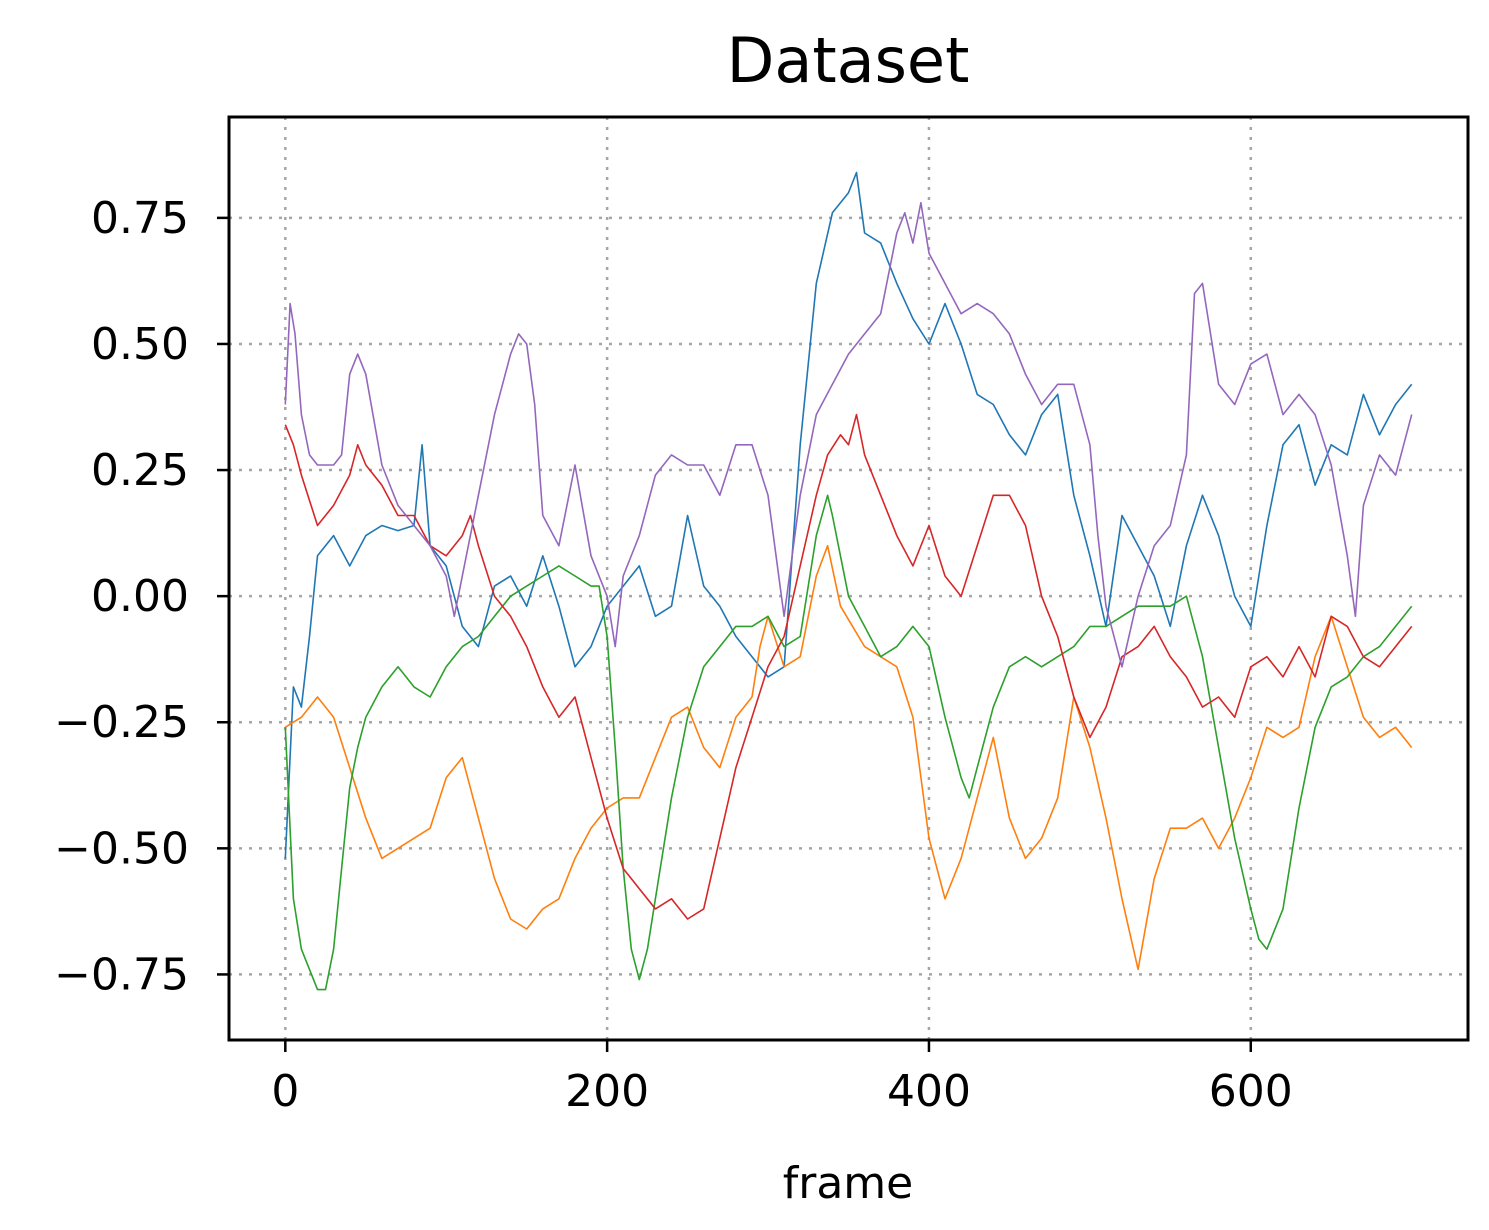  What do you see at coordinates (121, 974) in the screenshot?
I see `y-tick-label: −0.75` at bounding box center [121, 974].